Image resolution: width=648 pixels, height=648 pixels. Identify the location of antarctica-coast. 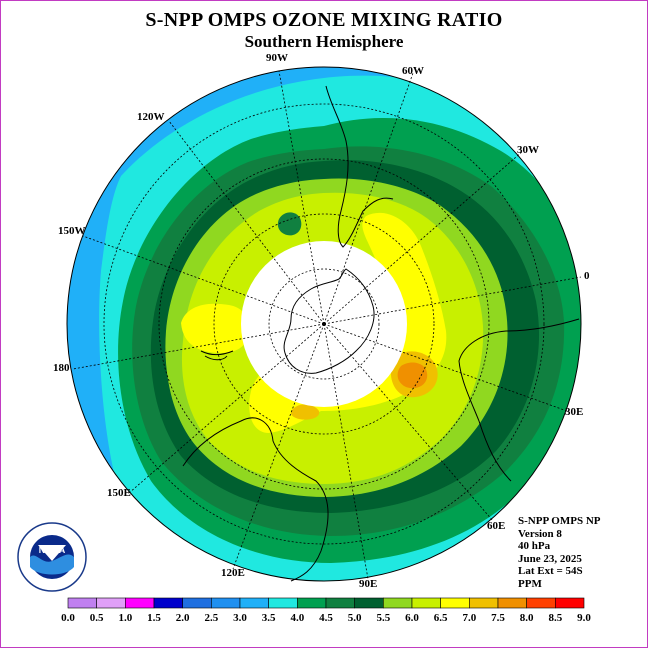
(329, 321).